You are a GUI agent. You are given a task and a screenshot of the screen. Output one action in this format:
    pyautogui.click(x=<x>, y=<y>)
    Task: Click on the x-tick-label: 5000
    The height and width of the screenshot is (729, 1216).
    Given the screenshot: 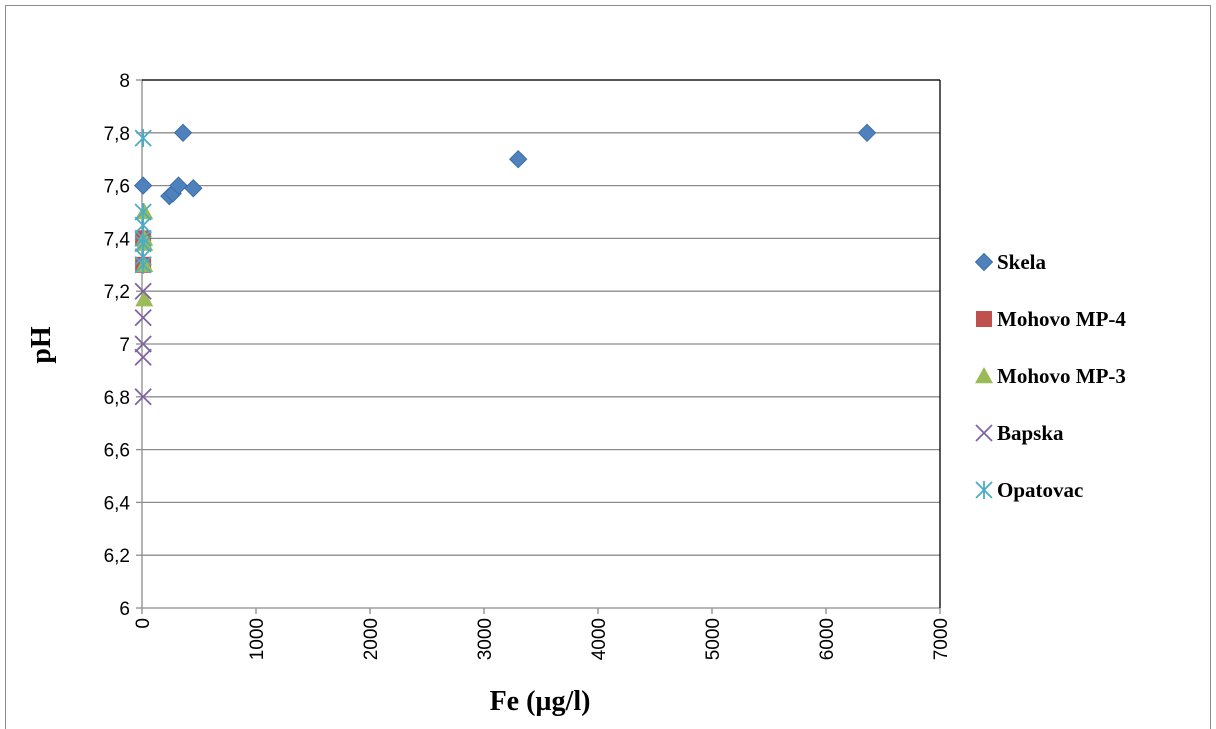 What is the action you would take?
    pyautogui.click(x=713, y=639)
    